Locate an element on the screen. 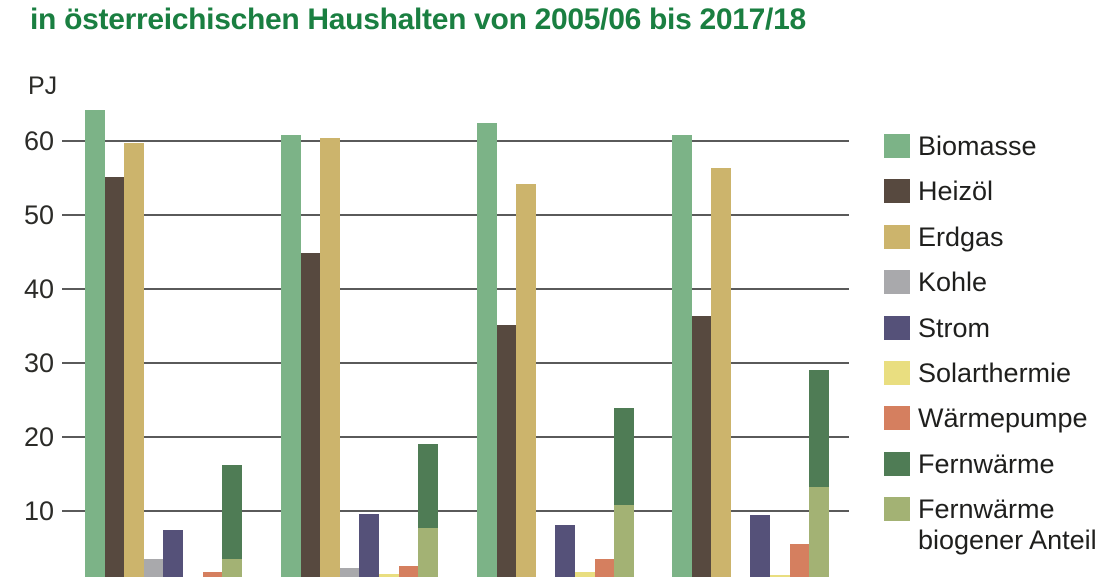  legend-label-heizoel: Heizöl is located at coordinates (956, 191).